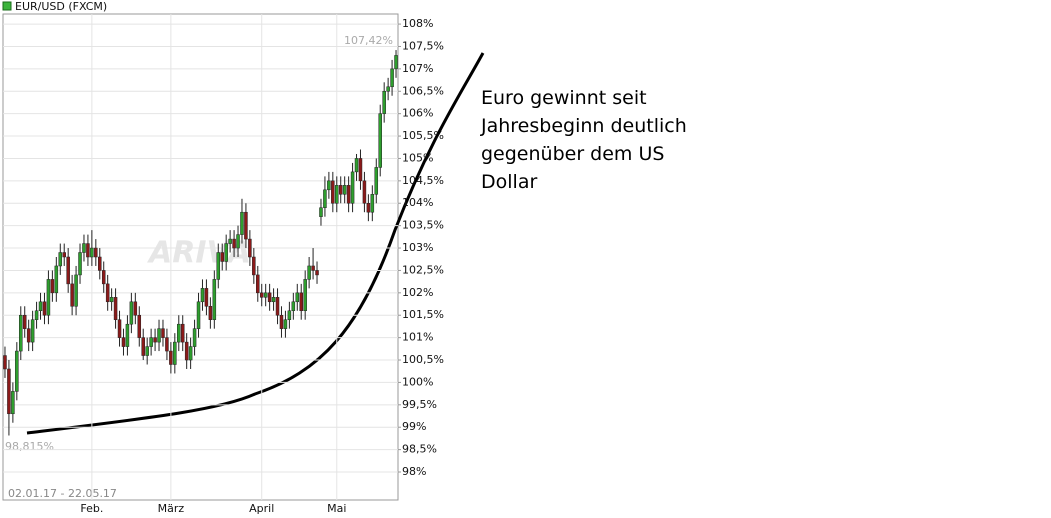 Image resolution: width=1051 pixels, height=518 pixels. What do you see at coordinates (29, 446) in the screenshot?
I see `min-label: 98,815%` at bounding box center [29, 446].